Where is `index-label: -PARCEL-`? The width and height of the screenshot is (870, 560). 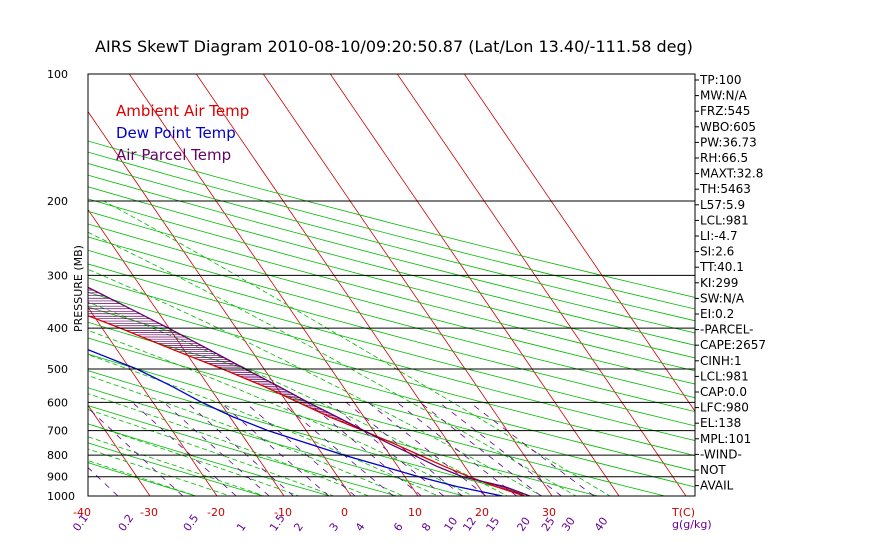 index-label: -PARCEL- is located at coordinates (727, 330).